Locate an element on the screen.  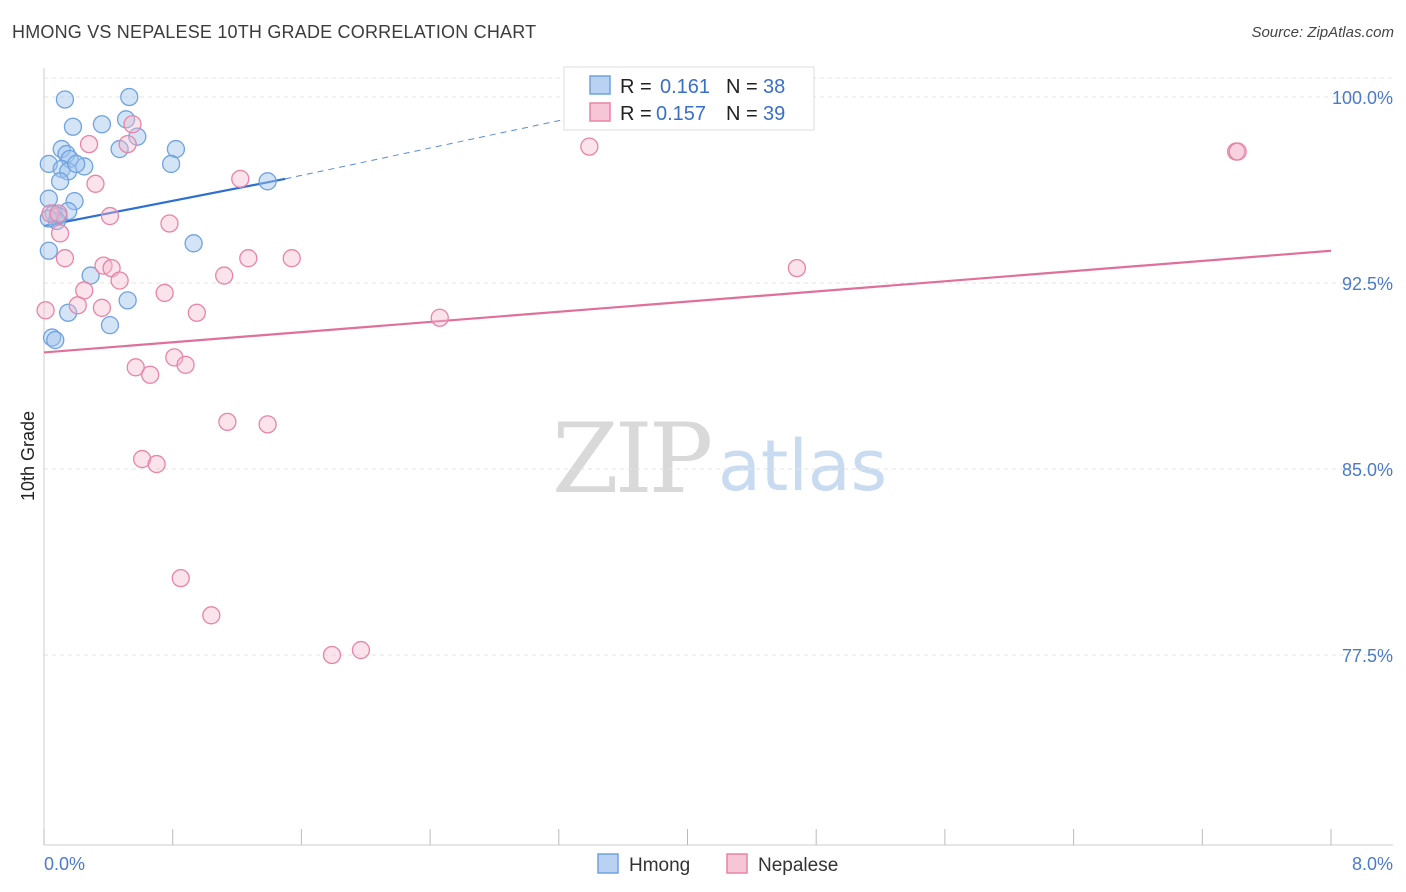
legend-n-label-hmong: N = is located at coordinates (742, 87).